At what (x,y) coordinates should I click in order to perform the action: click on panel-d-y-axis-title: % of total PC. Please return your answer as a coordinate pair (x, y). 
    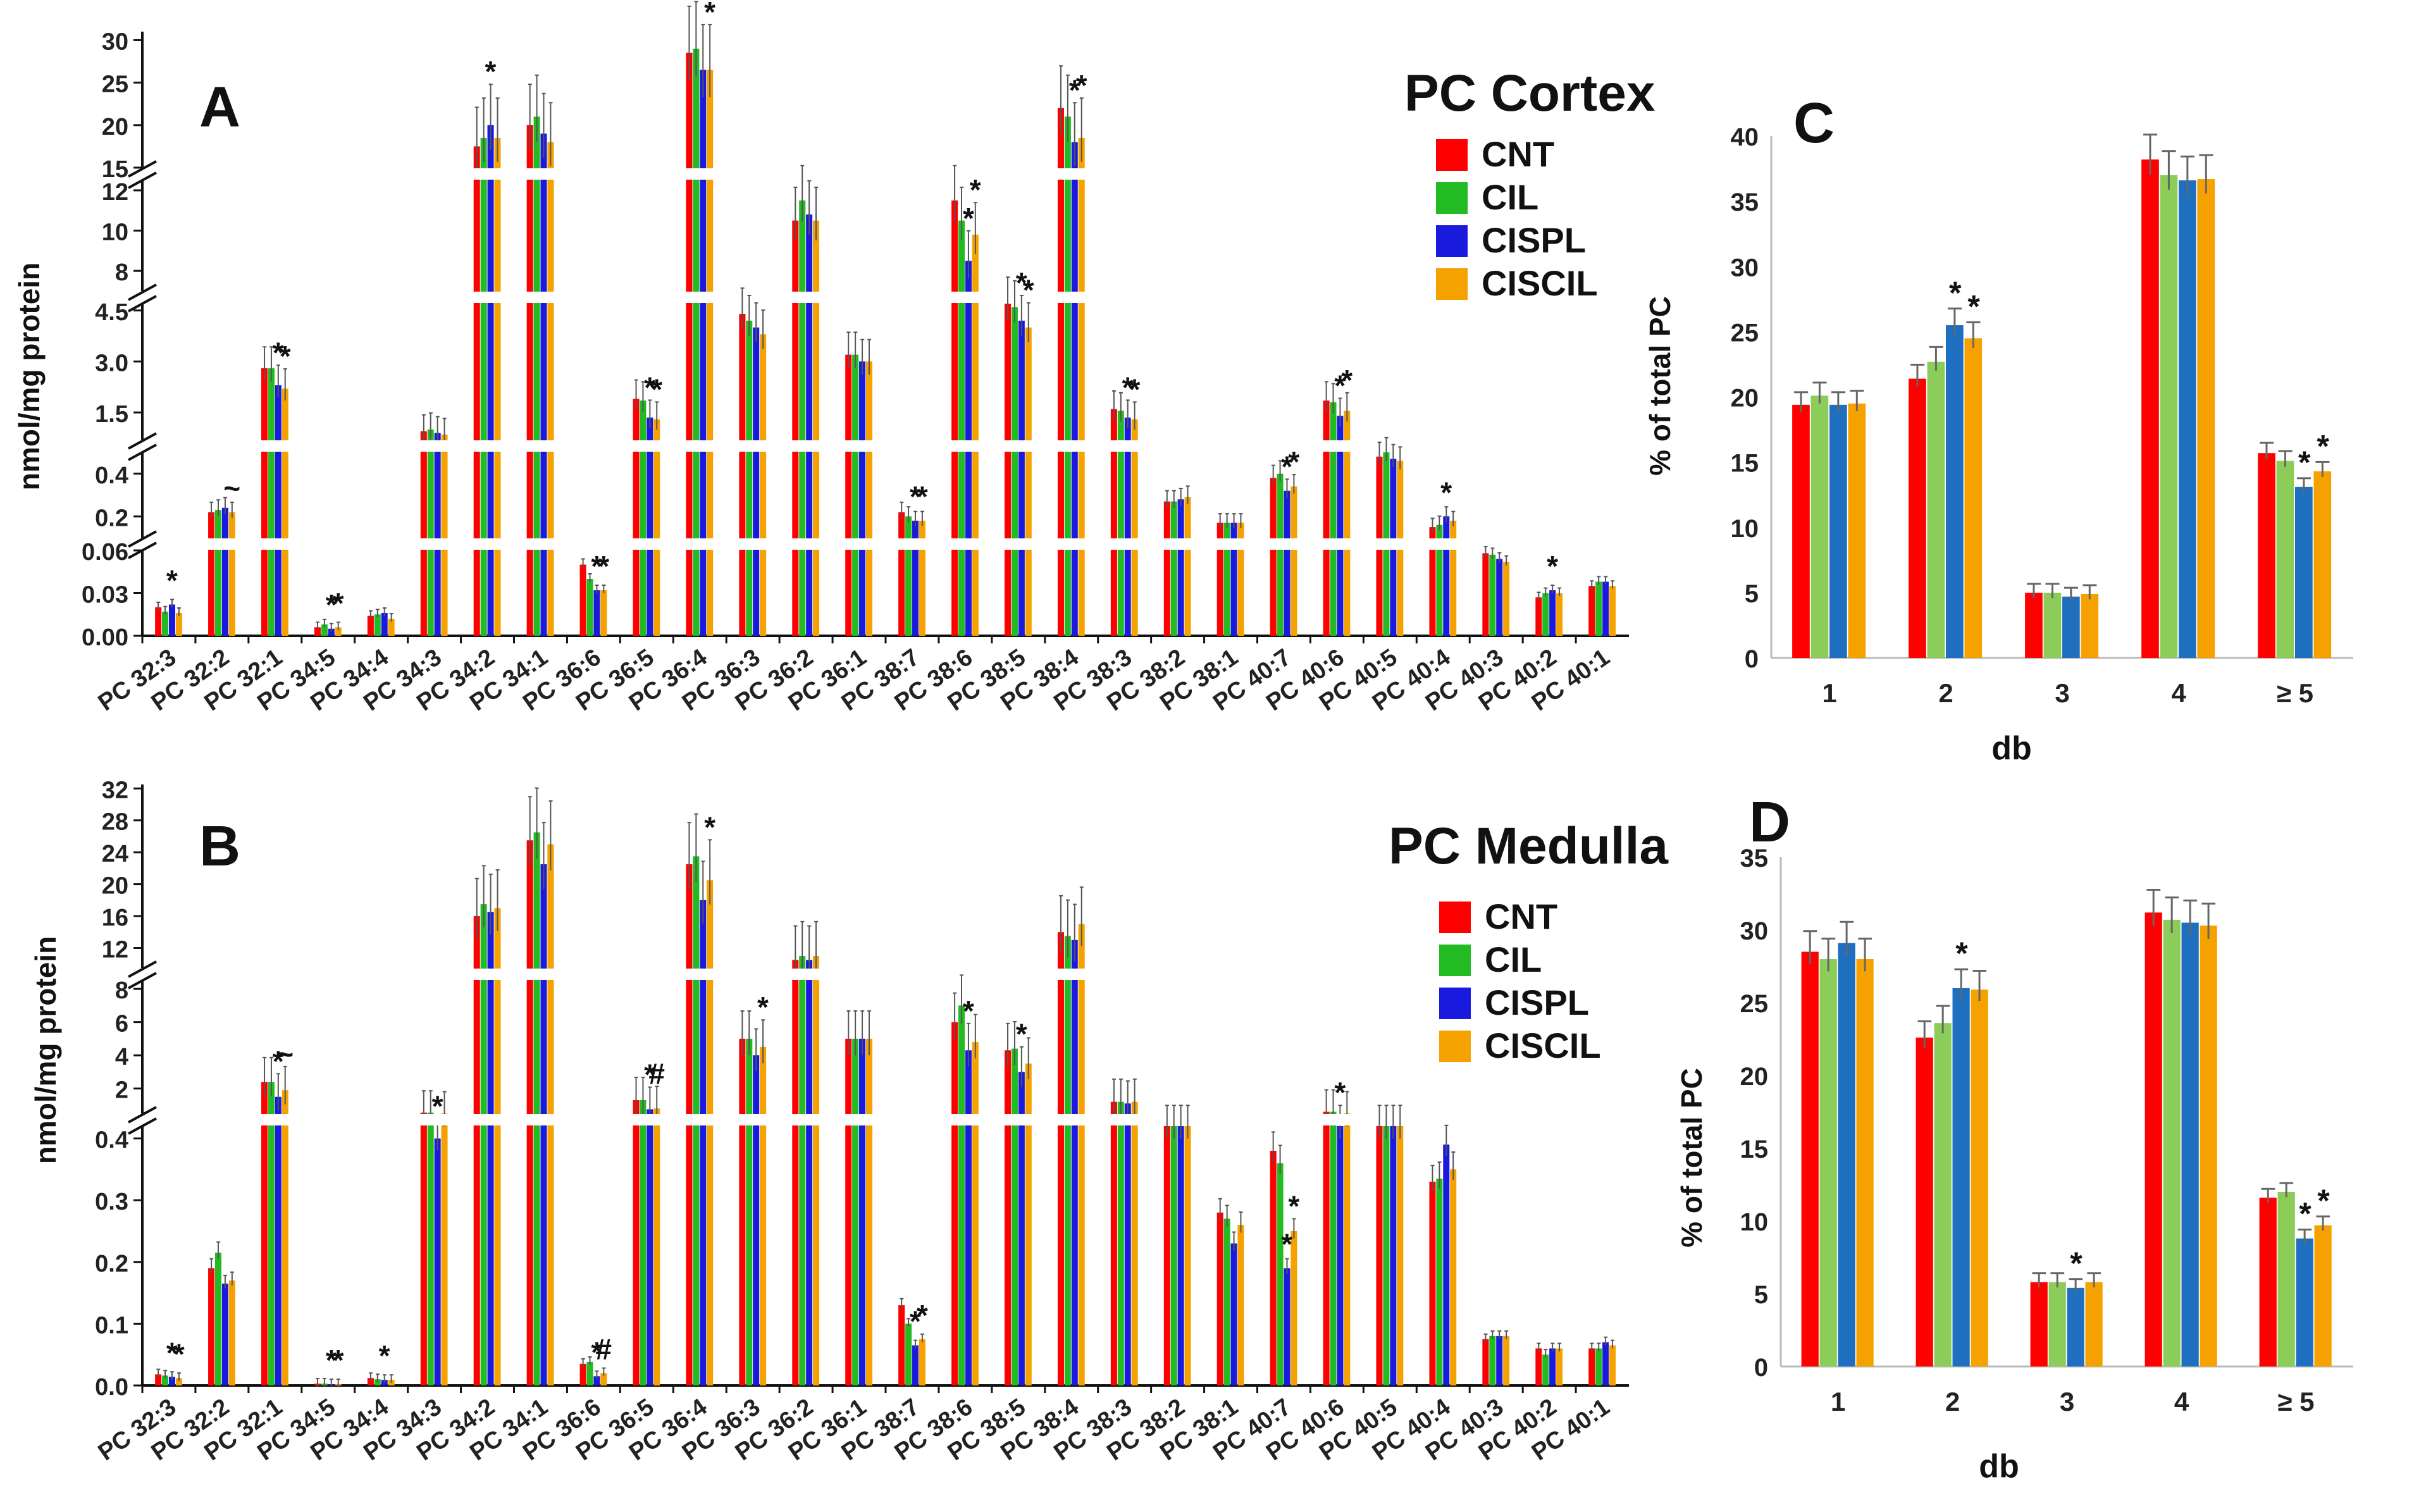
    Looking at the image, I should click on (1691, 1158).